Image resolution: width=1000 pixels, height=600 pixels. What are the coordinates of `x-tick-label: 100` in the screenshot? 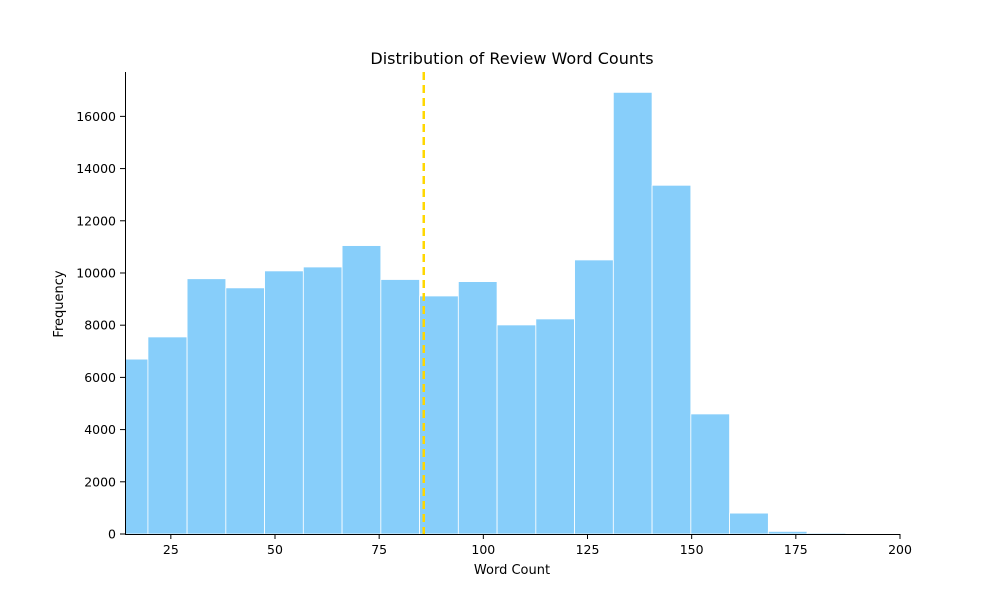 It's located at (483, 549).